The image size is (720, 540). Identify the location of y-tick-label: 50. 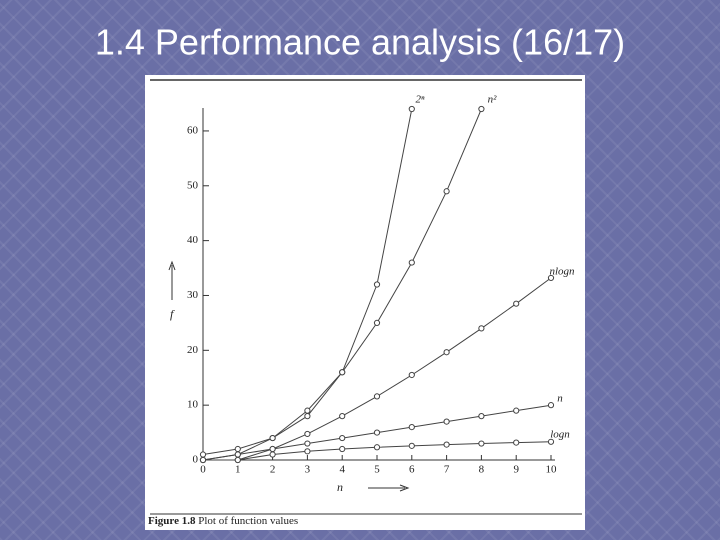
(193, 185).